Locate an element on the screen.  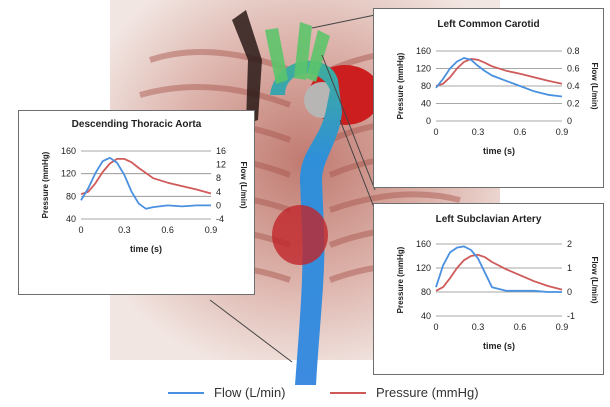
legend-item-flow: Flow (L/min) is located at coordinates (227, 392).